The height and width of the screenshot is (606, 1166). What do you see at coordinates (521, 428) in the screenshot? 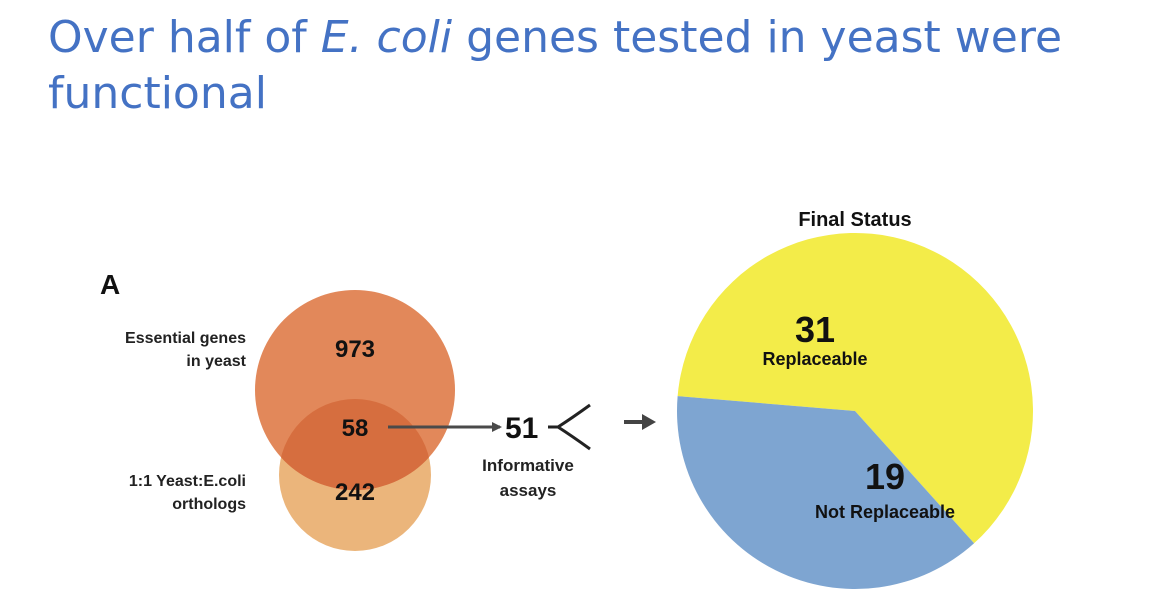
I see `informative-count: 51` at bounding box center [521, 428].